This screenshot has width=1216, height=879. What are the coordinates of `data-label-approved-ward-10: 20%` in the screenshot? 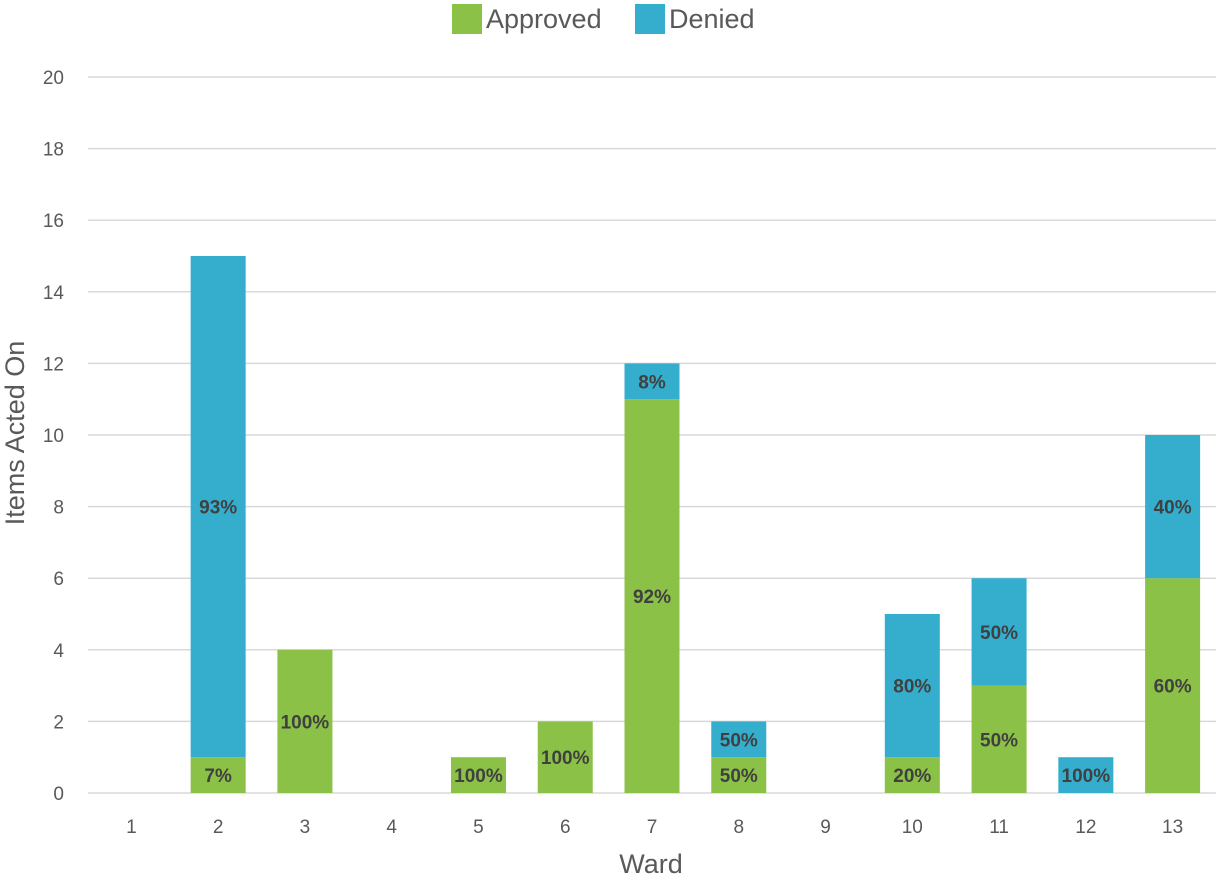 It's located at (912, 776).